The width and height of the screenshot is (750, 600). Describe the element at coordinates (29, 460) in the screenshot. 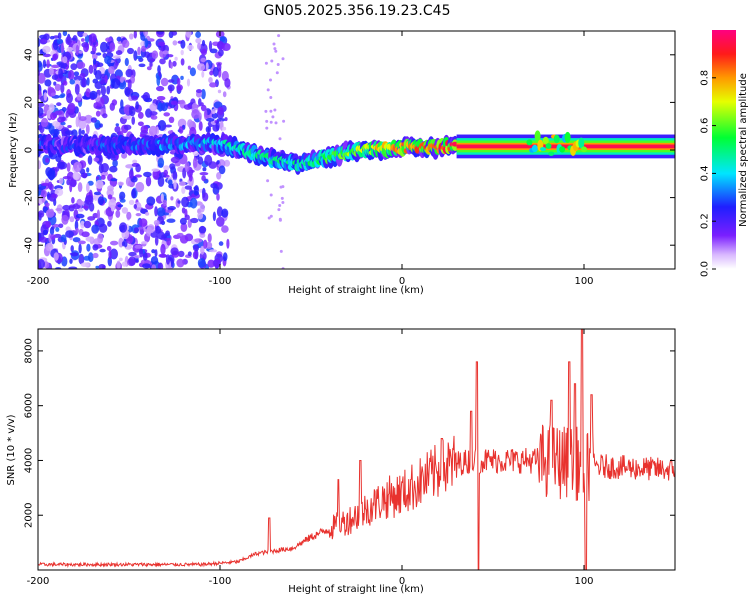

I see `y-tick-label: 4000` at that location.